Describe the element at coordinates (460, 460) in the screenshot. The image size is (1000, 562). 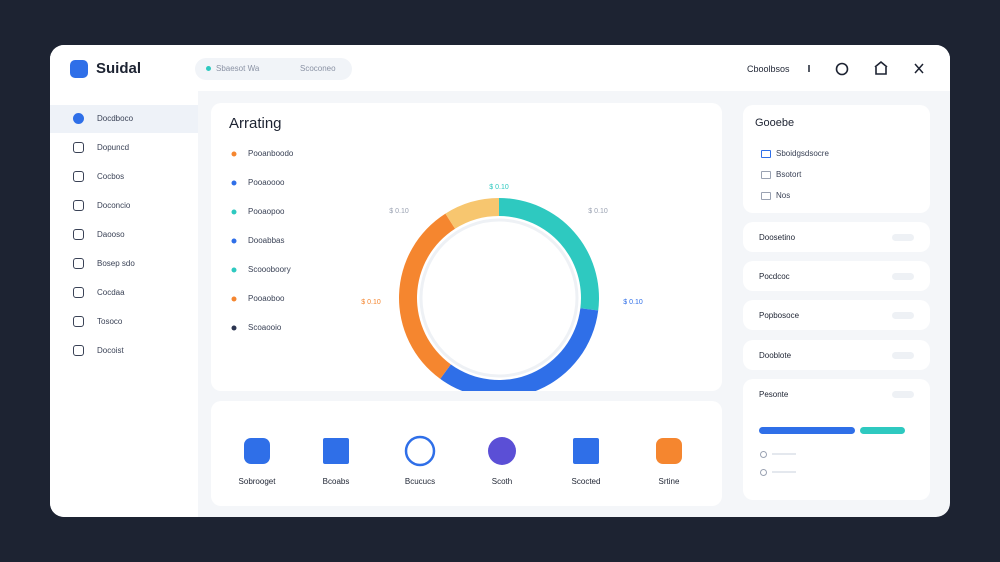
I see `shortcuts: Sobrooget Bcoabs Bcucucs Scoth Scocted Srtine` at that location.